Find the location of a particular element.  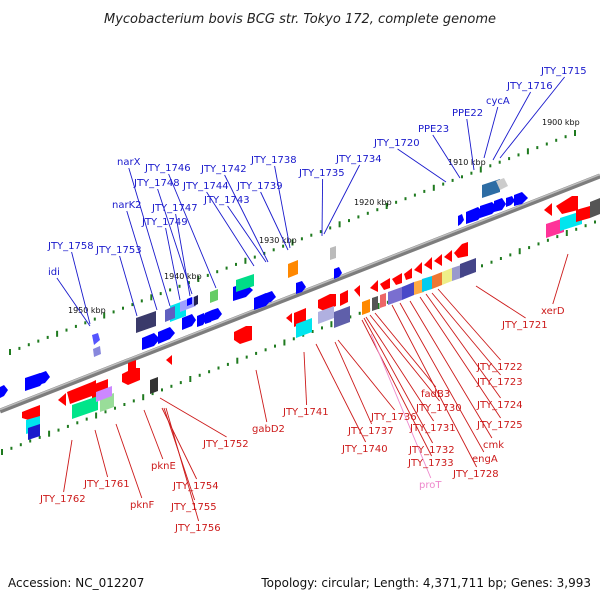

gene-label-jty_1734: JTY_1734 is located at coordinates (358, 159).